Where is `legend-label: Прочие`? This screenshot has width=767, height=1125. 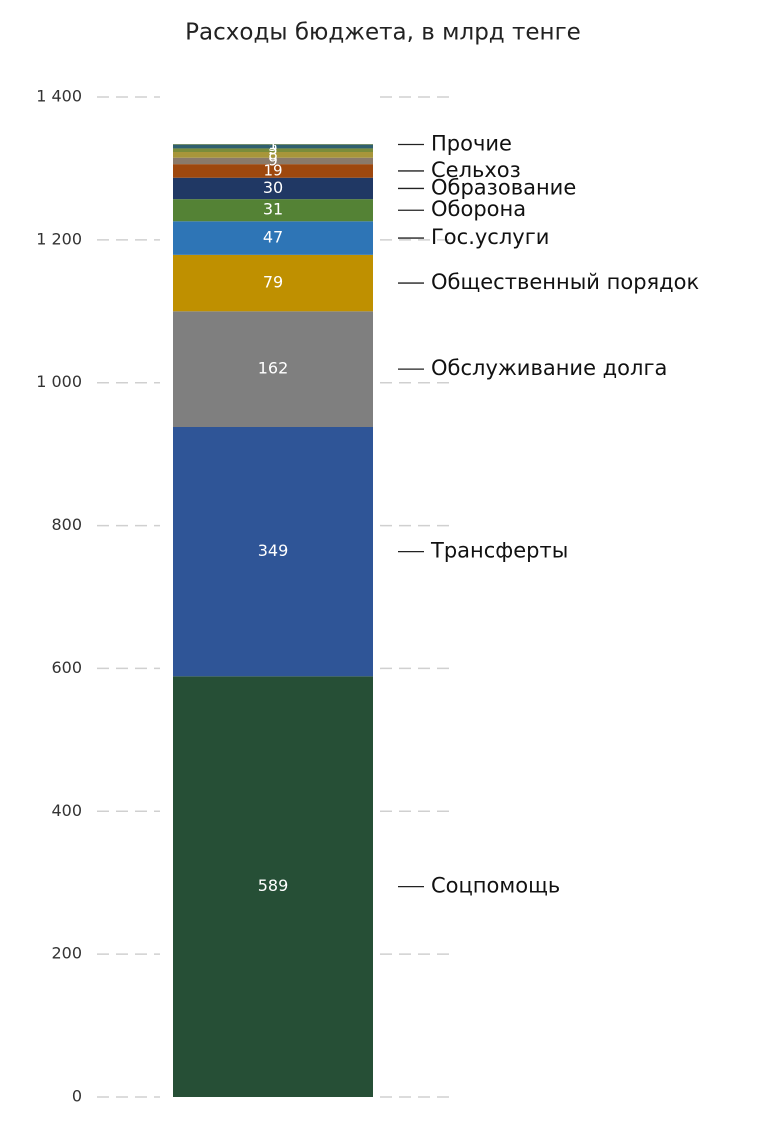
legend-label: Прочие is located at coordinates (471, 144).